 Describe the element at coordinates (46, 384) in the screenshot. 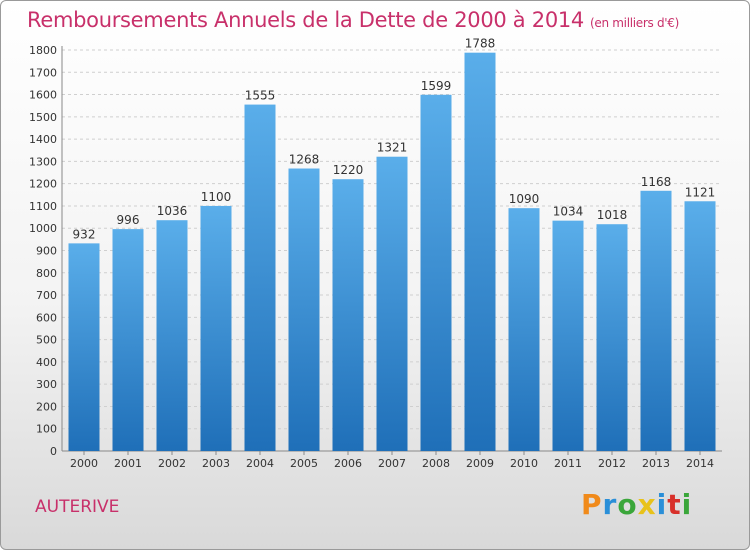

I see `y-tick-label: 300` at that location.